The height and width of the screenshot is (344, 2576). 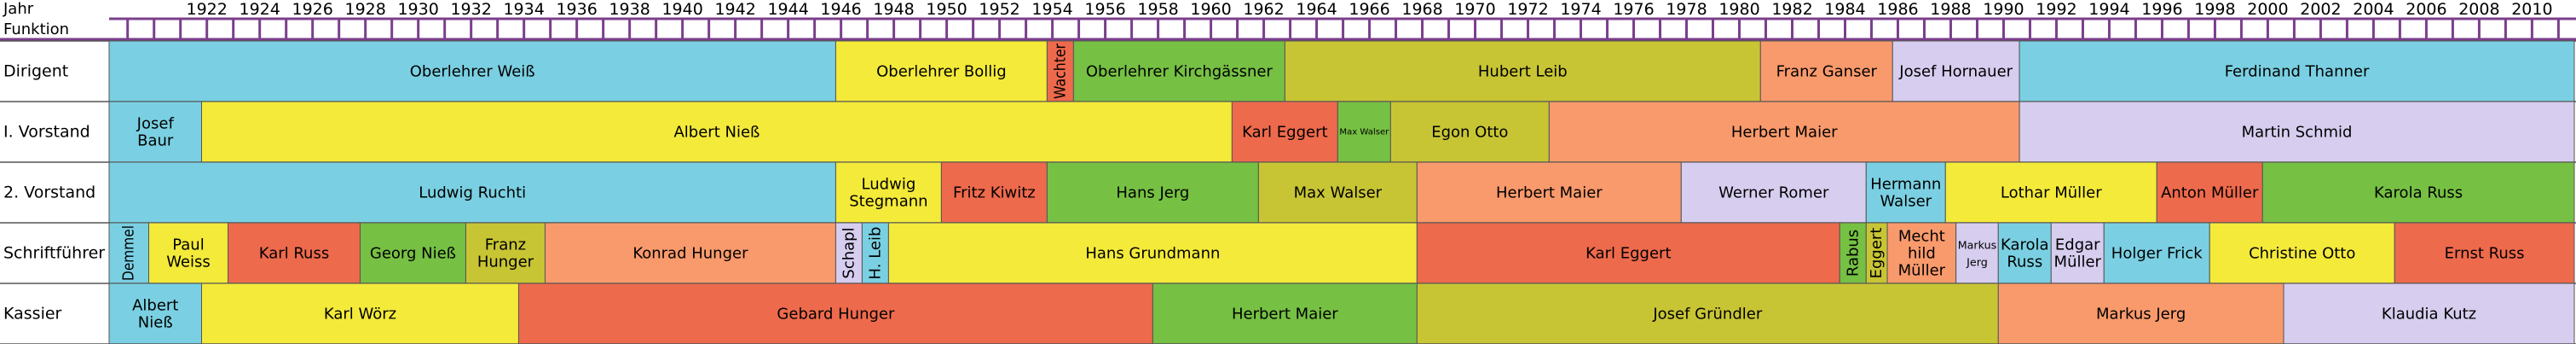 I want to click on segment-label-line: Christine Otto, so click(x=2302, y=253).